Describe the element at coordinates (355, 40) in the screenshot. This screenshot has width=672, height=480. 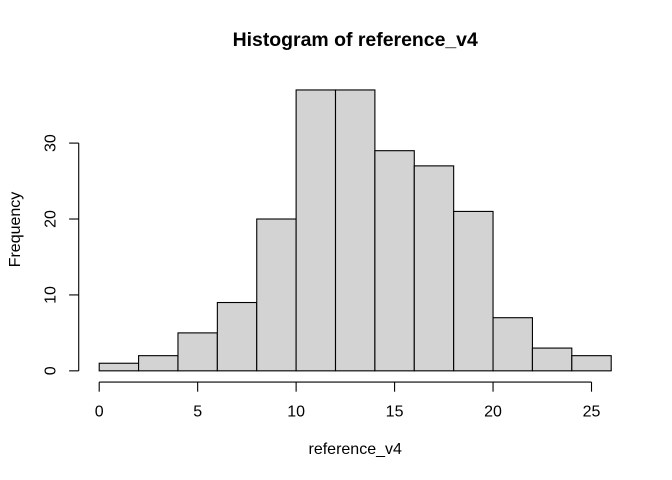
I see `svg-text: Histogram of reference_v4` at that location.